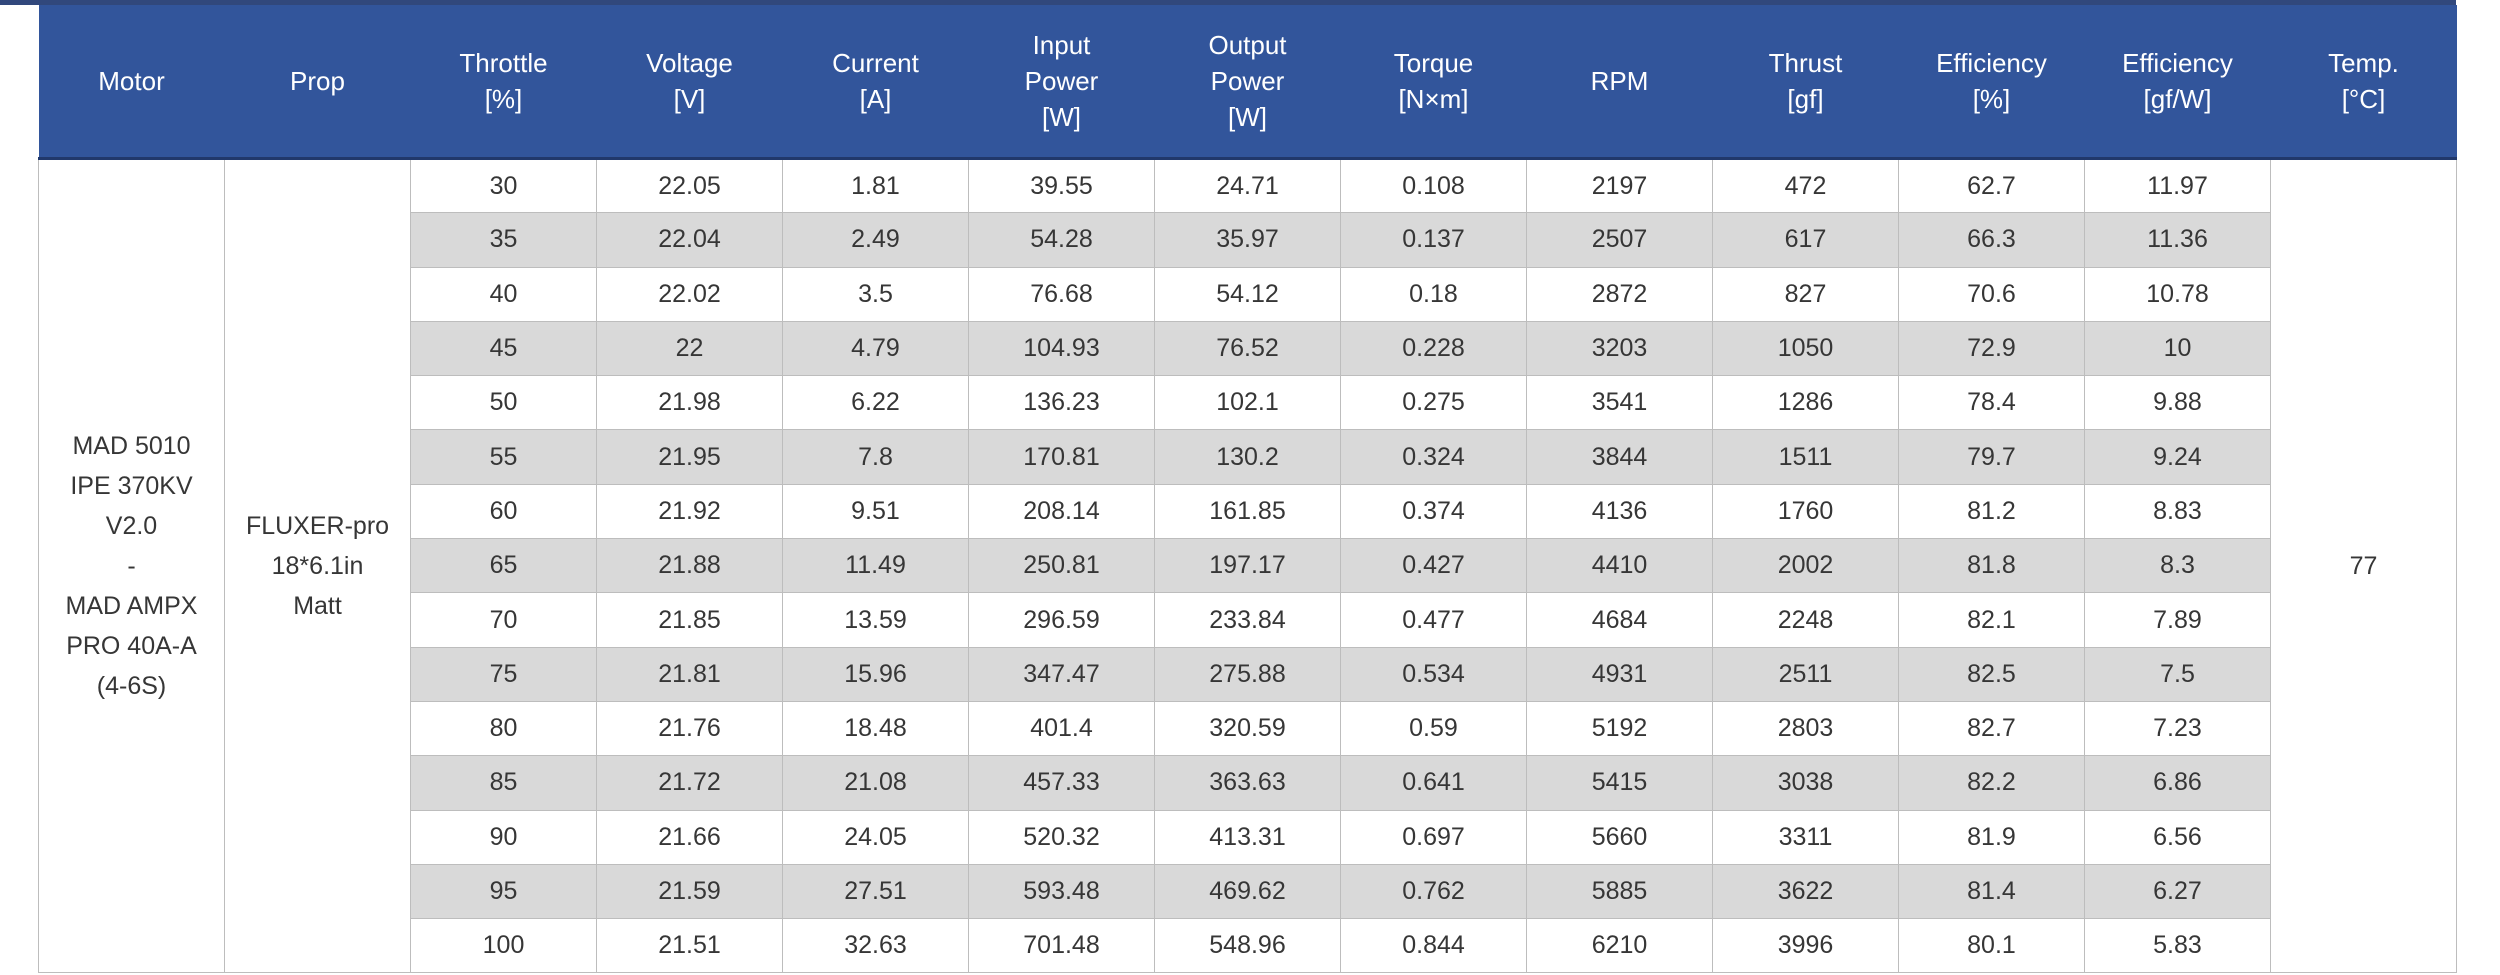 This screenshot has width=2500, height=975. What do you see at coordinates (503, 348) in the screenshot?
I see `cell-throttle: 45` at bounding box center [503, 348].